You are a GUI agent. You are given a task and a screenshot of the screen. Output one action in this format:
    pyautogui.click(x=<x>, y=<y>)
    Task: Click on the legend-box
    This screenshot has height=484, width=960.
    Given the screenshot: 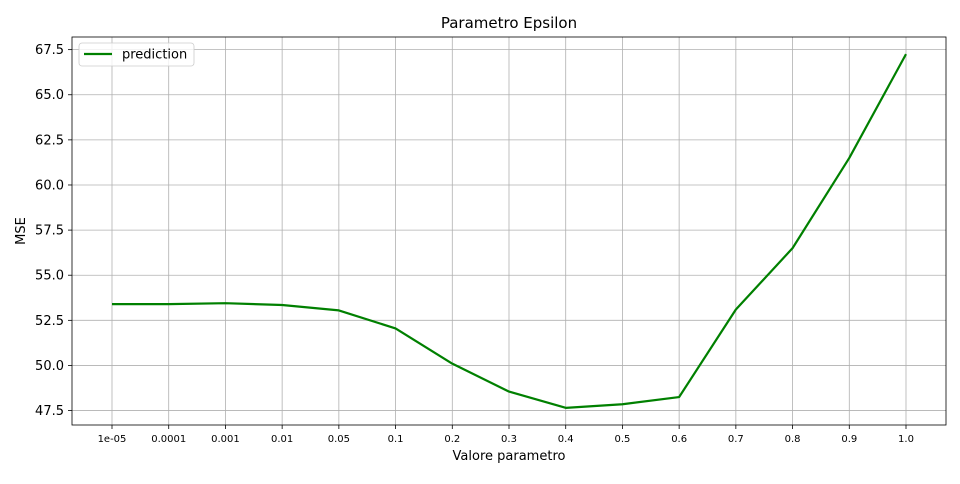 What is the action you would take?
    pyautogui.click(x=136, y=54)
    